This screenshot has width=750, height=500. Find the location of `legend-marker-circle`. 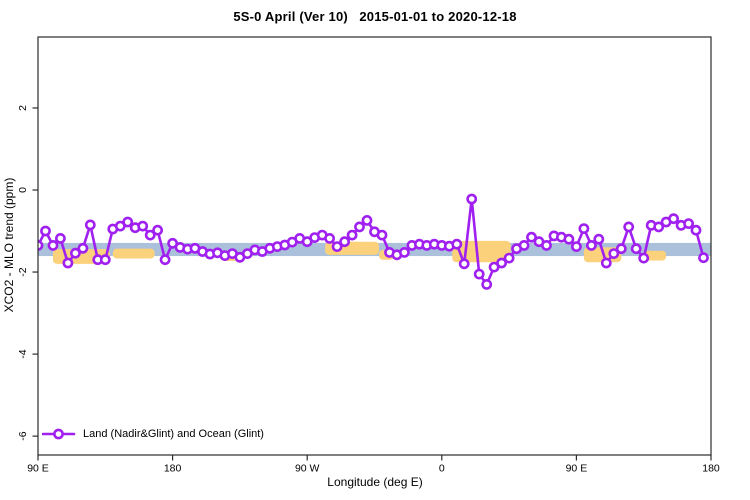

legend-marker-circle is located at coordinates (58, 434).